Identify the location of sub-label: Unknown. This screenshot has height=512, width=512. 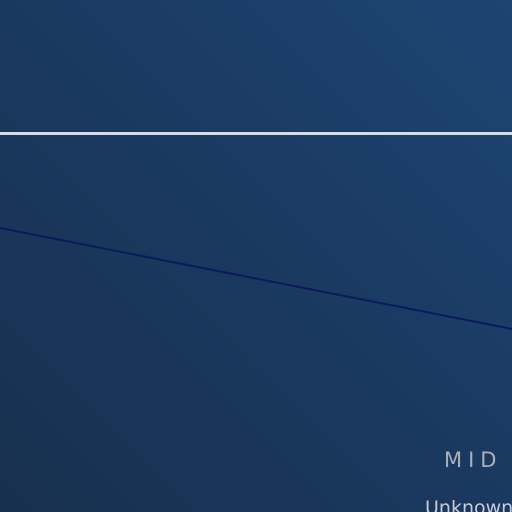
(468, 504).